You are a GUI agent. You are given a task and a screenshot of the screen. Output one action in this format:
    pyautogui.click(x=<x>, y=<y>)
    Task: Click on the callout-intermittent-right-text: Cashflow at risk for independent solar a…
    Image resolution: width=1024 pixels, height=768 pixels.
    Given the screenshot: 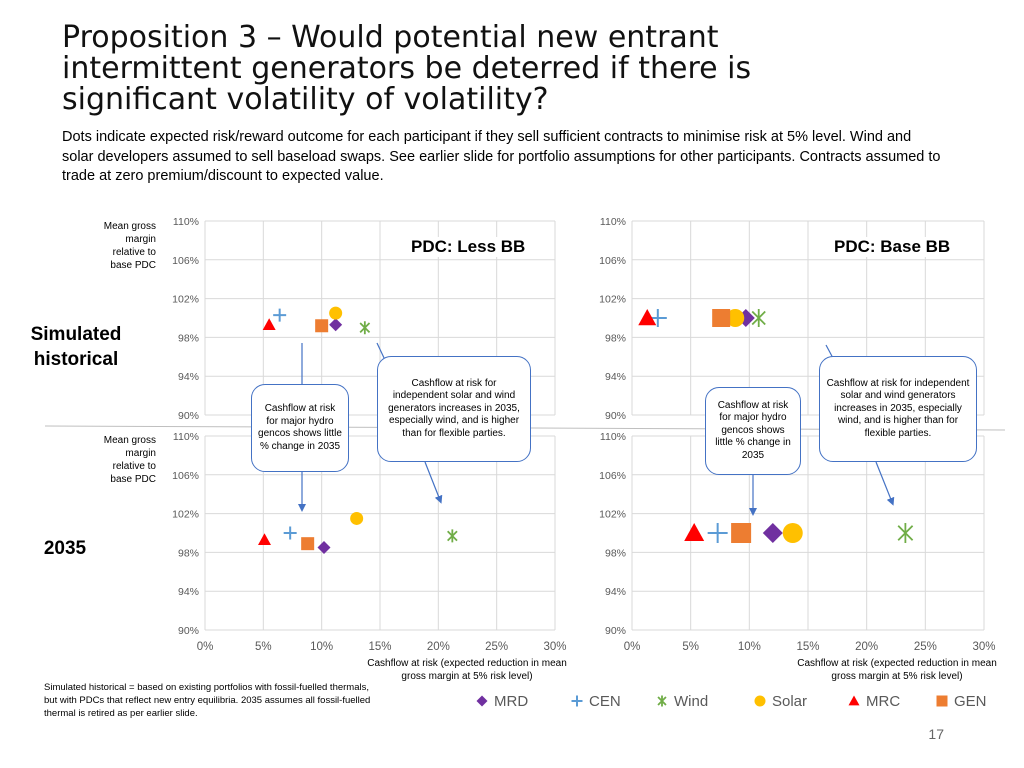 What is the action you would take?
    pyautogui.click(x=898, y=408)
    